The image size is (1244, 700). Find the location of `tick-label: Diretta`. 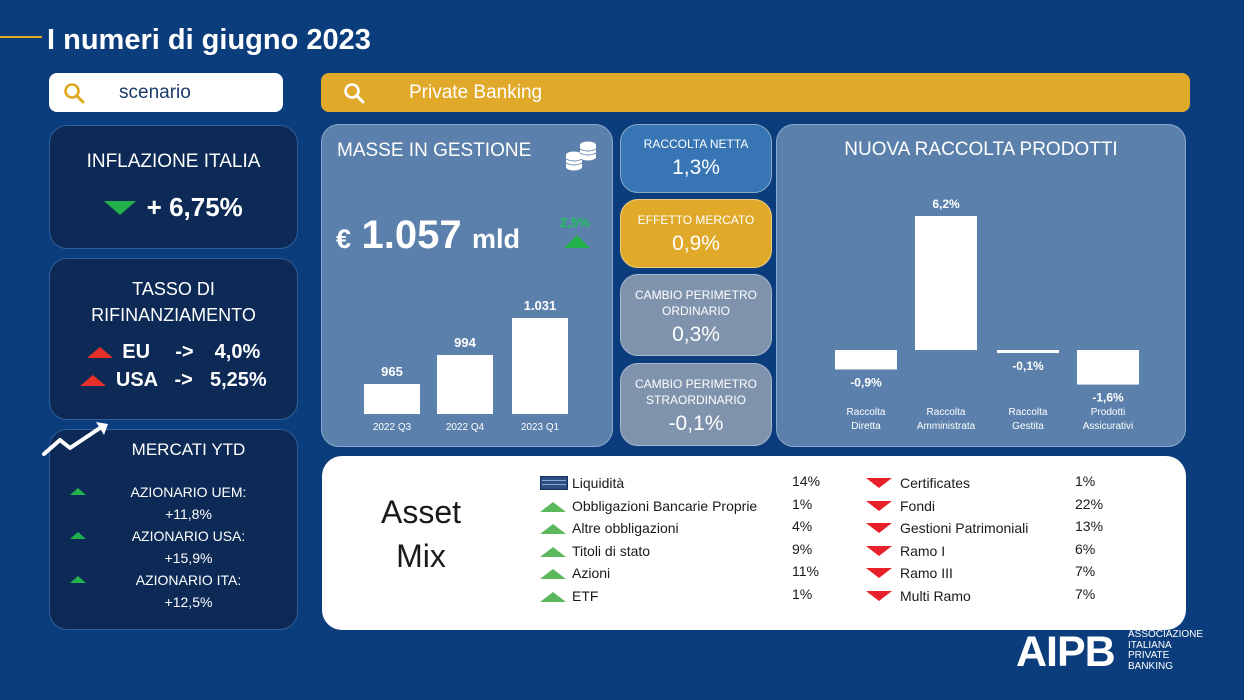

tick-label: Diretta is located at coordinates (866, 426).